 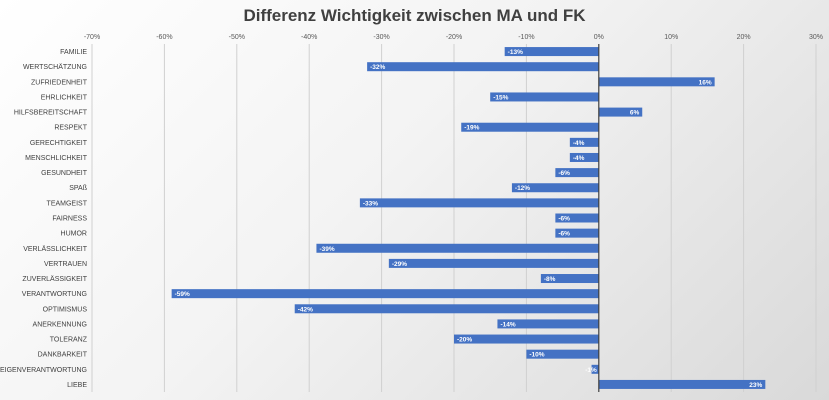 I want to click on category-label: VERANTWORTUNG, so click(x=54, y=294).